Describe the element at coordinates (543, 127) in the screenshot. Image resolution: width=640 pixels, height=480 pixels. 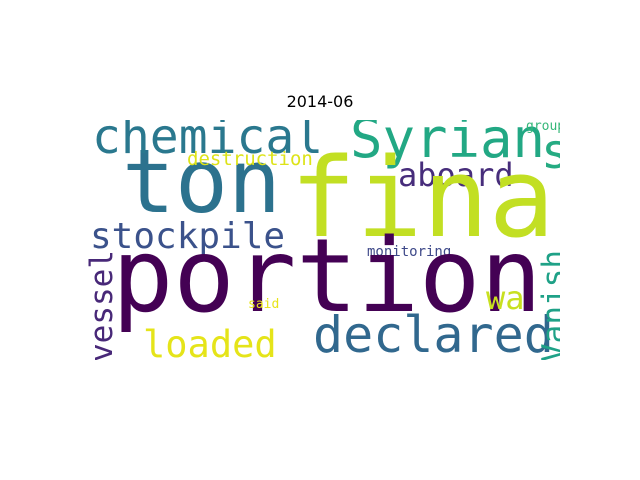
I see `word-group: group` at that location.